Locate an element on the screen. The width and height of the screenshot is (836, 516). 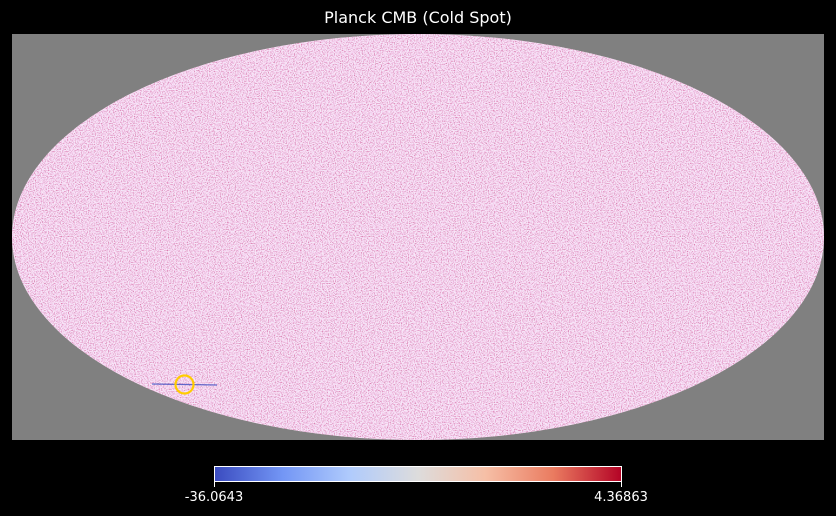
plot-title: Planck CMB (Cold Spot) is located at coordinates (418, 17).